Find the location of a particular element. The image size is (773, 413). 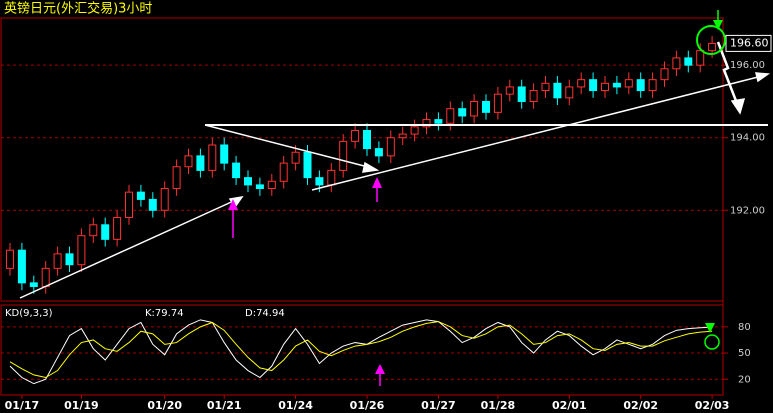

forecast-arrow is located at coordinates (728, 74).